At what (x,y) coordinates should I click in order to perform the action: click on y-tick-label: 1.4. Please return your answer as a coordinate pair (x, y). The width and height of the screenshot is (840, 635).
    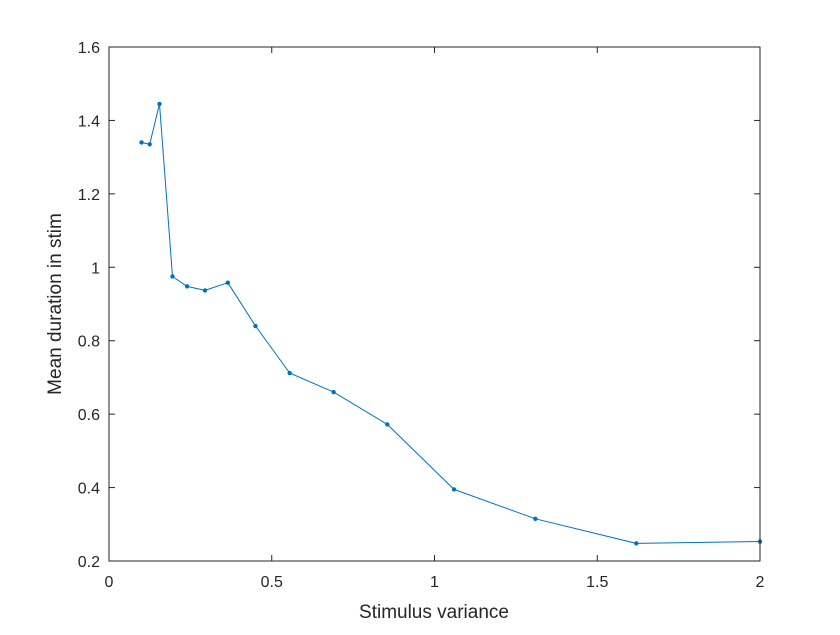
    Looking at the image, I should click on (89, 121).